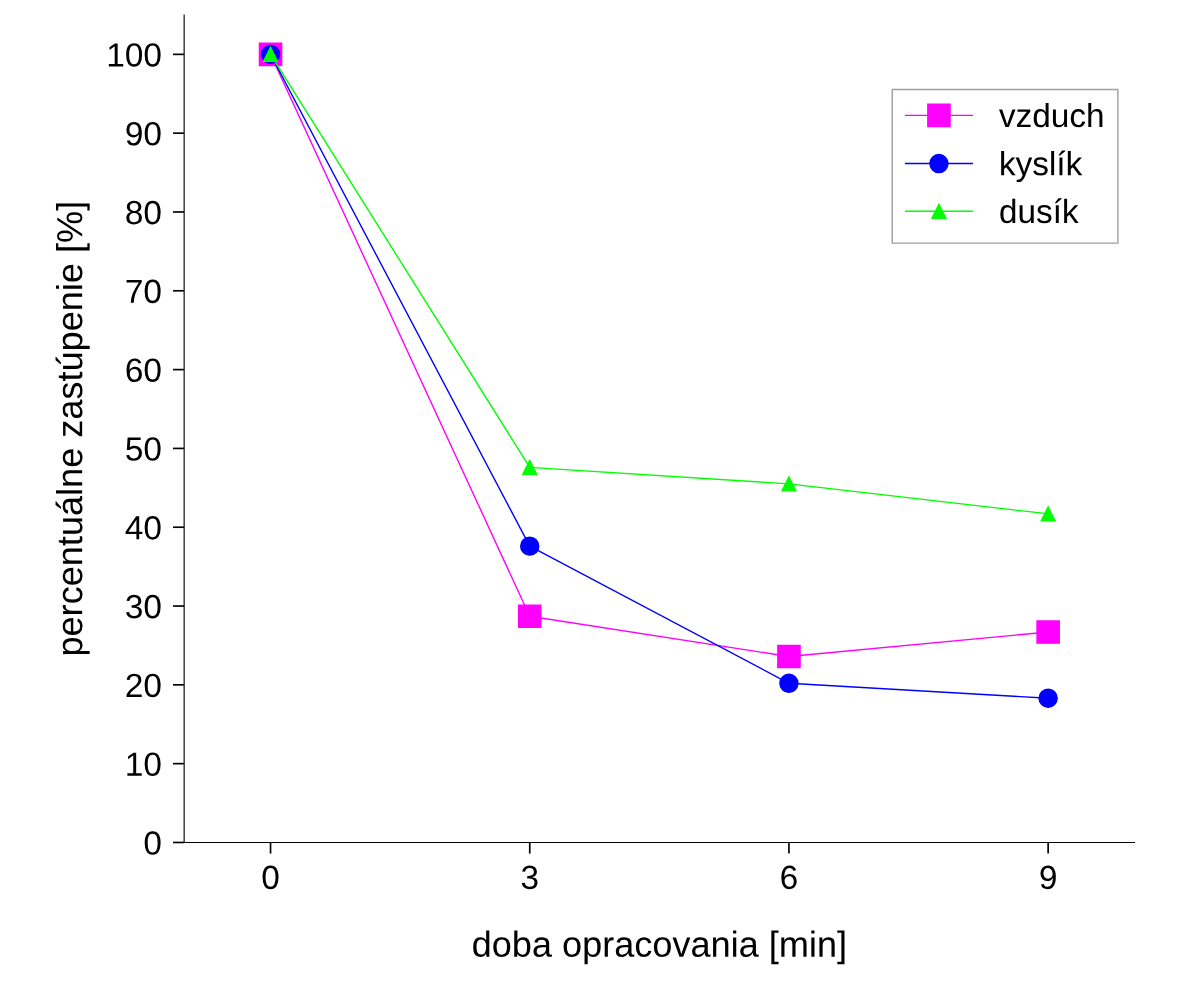 The width and height of the screenshot is (1188, 997). What do you see at coordinates (143, 370) in the screenshot?
I see `y-tick-label: 60` at bounding box center [143, 370].